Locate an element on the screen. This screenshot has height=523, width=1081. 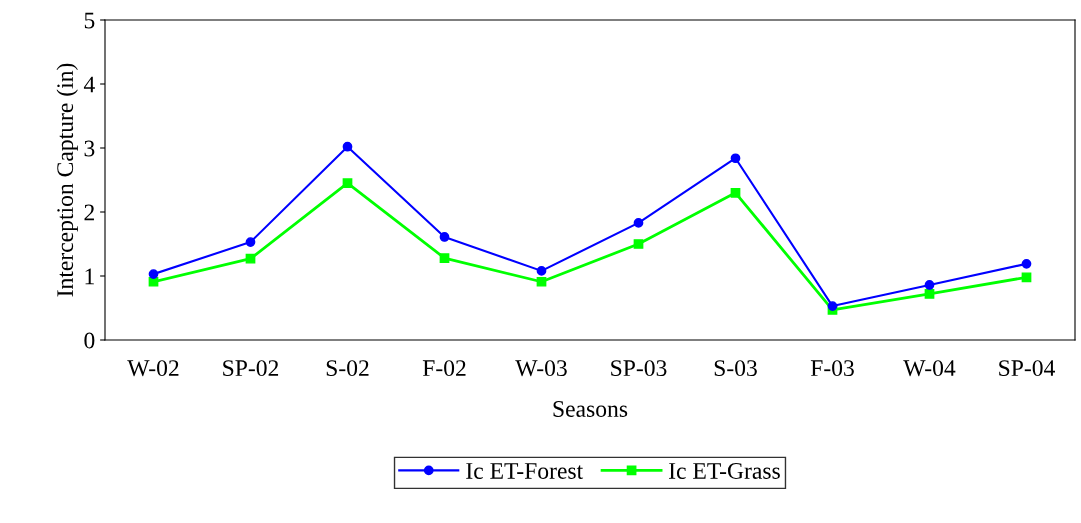
y-tick-label: 2 is located at coordinates (89, 212).